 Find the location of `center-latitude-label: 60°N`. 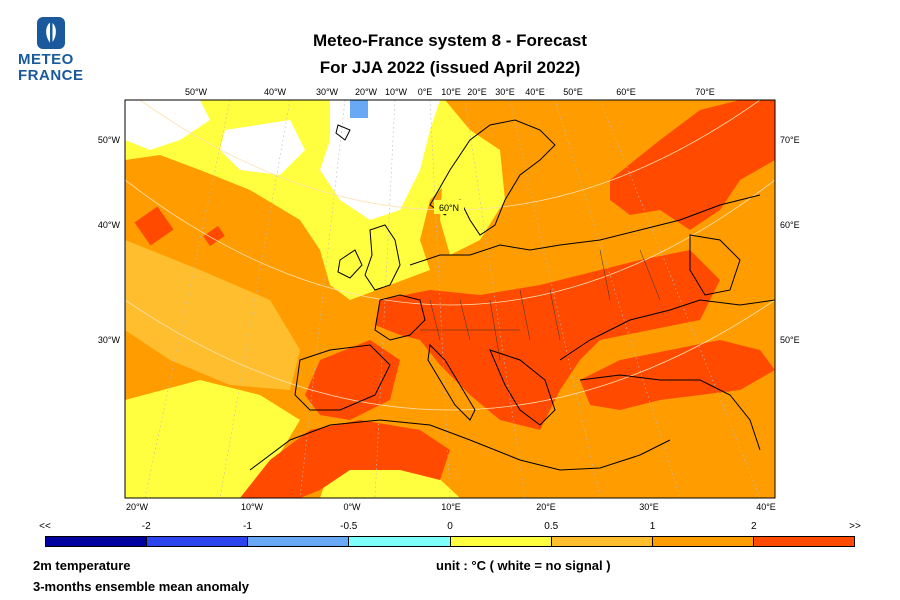

center-latitude-label: 60°N is located at coordinates (449, 208).